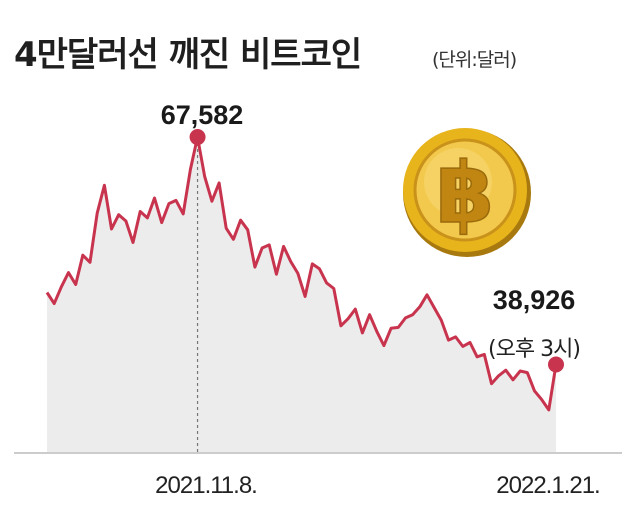 Image resolution: width=636 pixels, height=510 pixels. What do you see at coordinates (202, 115) in the screenshot?
I see `peak-value-label: 67,582` at bounding box center [202, 115].